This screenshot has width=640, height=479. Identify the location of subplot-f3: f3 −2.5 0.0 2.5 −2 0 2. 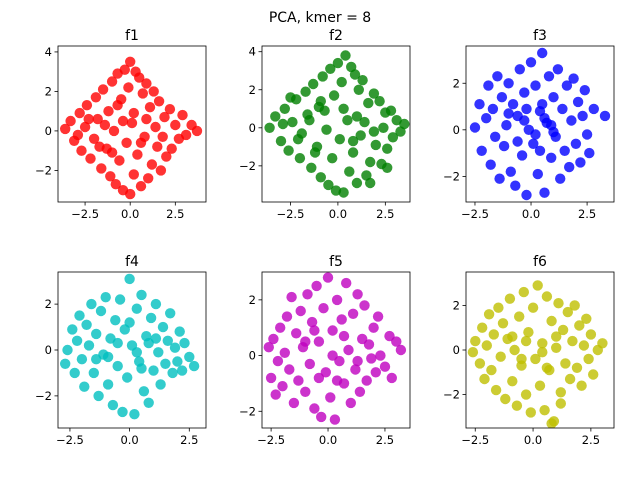
(529, 124).